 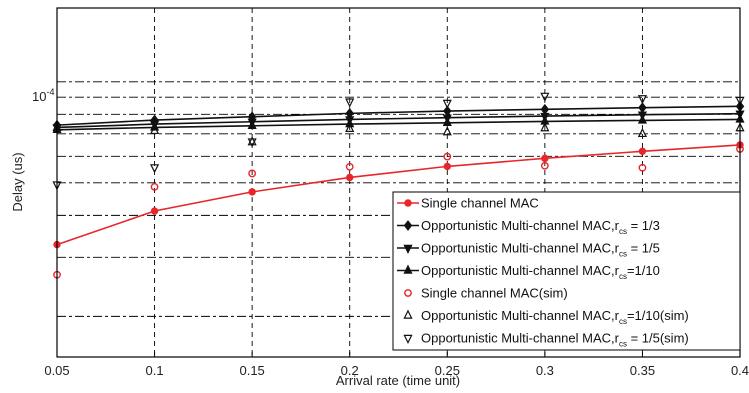 I want to click on x-tick-label: 0.4, so click(x=740, y=370).